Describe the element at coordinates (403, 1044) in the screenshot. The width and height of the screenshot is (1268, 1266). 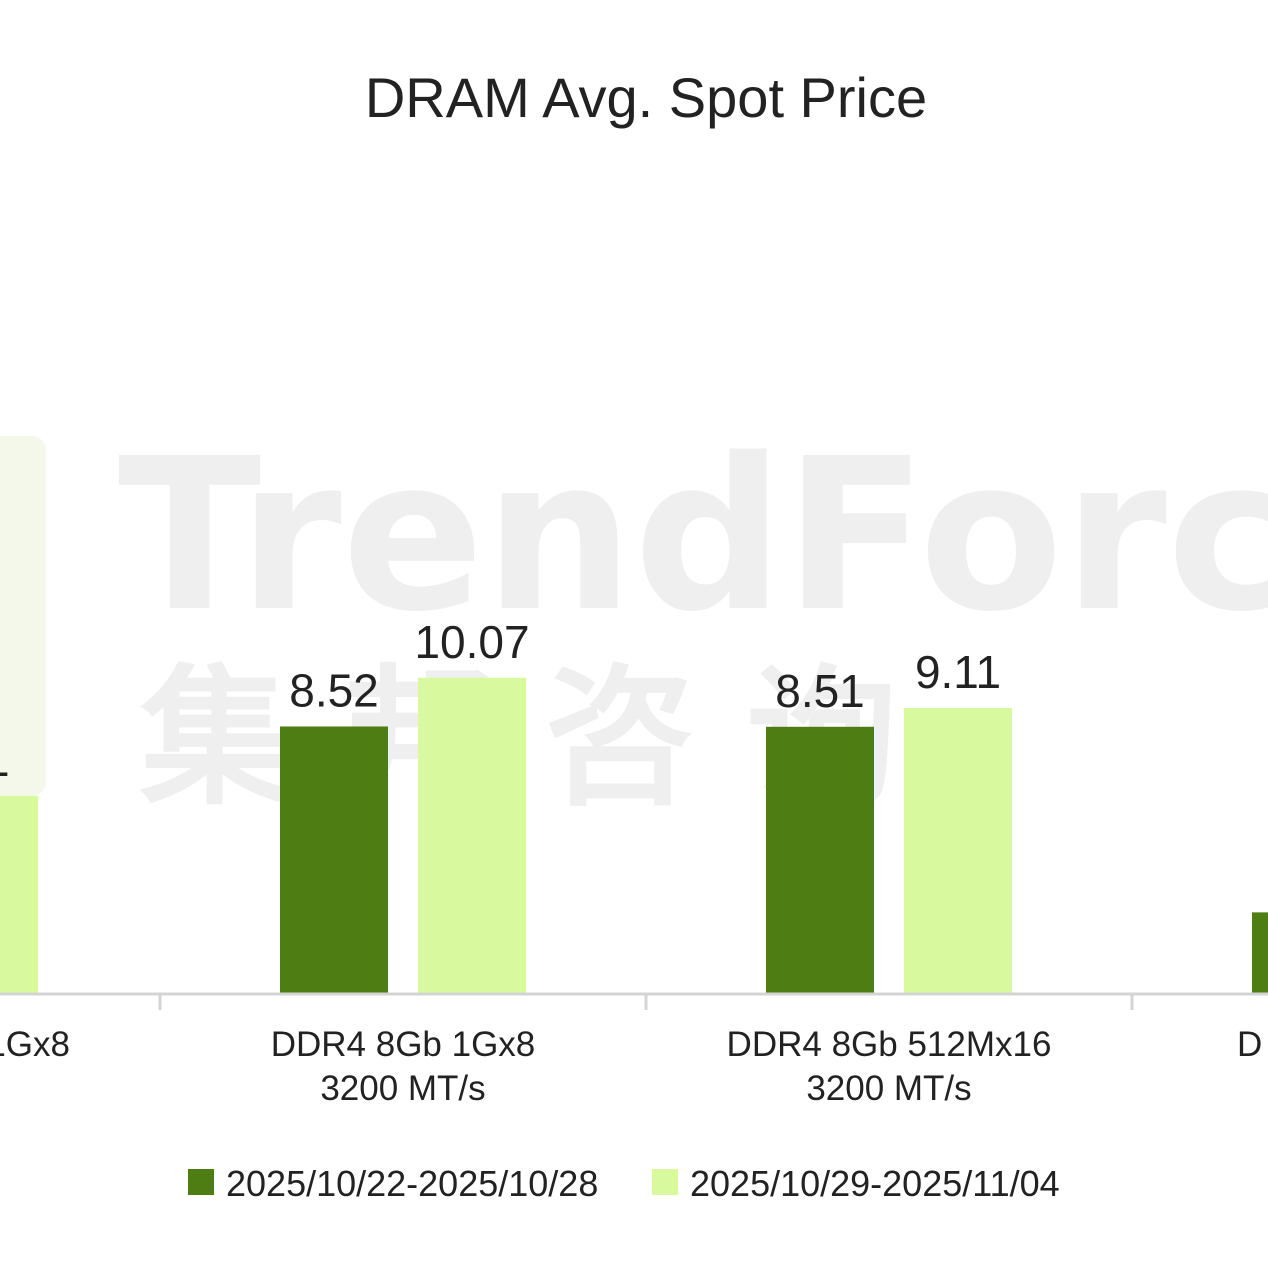
I see `category-label-2-line-1: DDR4 8Gb 1Gx8` at that location.